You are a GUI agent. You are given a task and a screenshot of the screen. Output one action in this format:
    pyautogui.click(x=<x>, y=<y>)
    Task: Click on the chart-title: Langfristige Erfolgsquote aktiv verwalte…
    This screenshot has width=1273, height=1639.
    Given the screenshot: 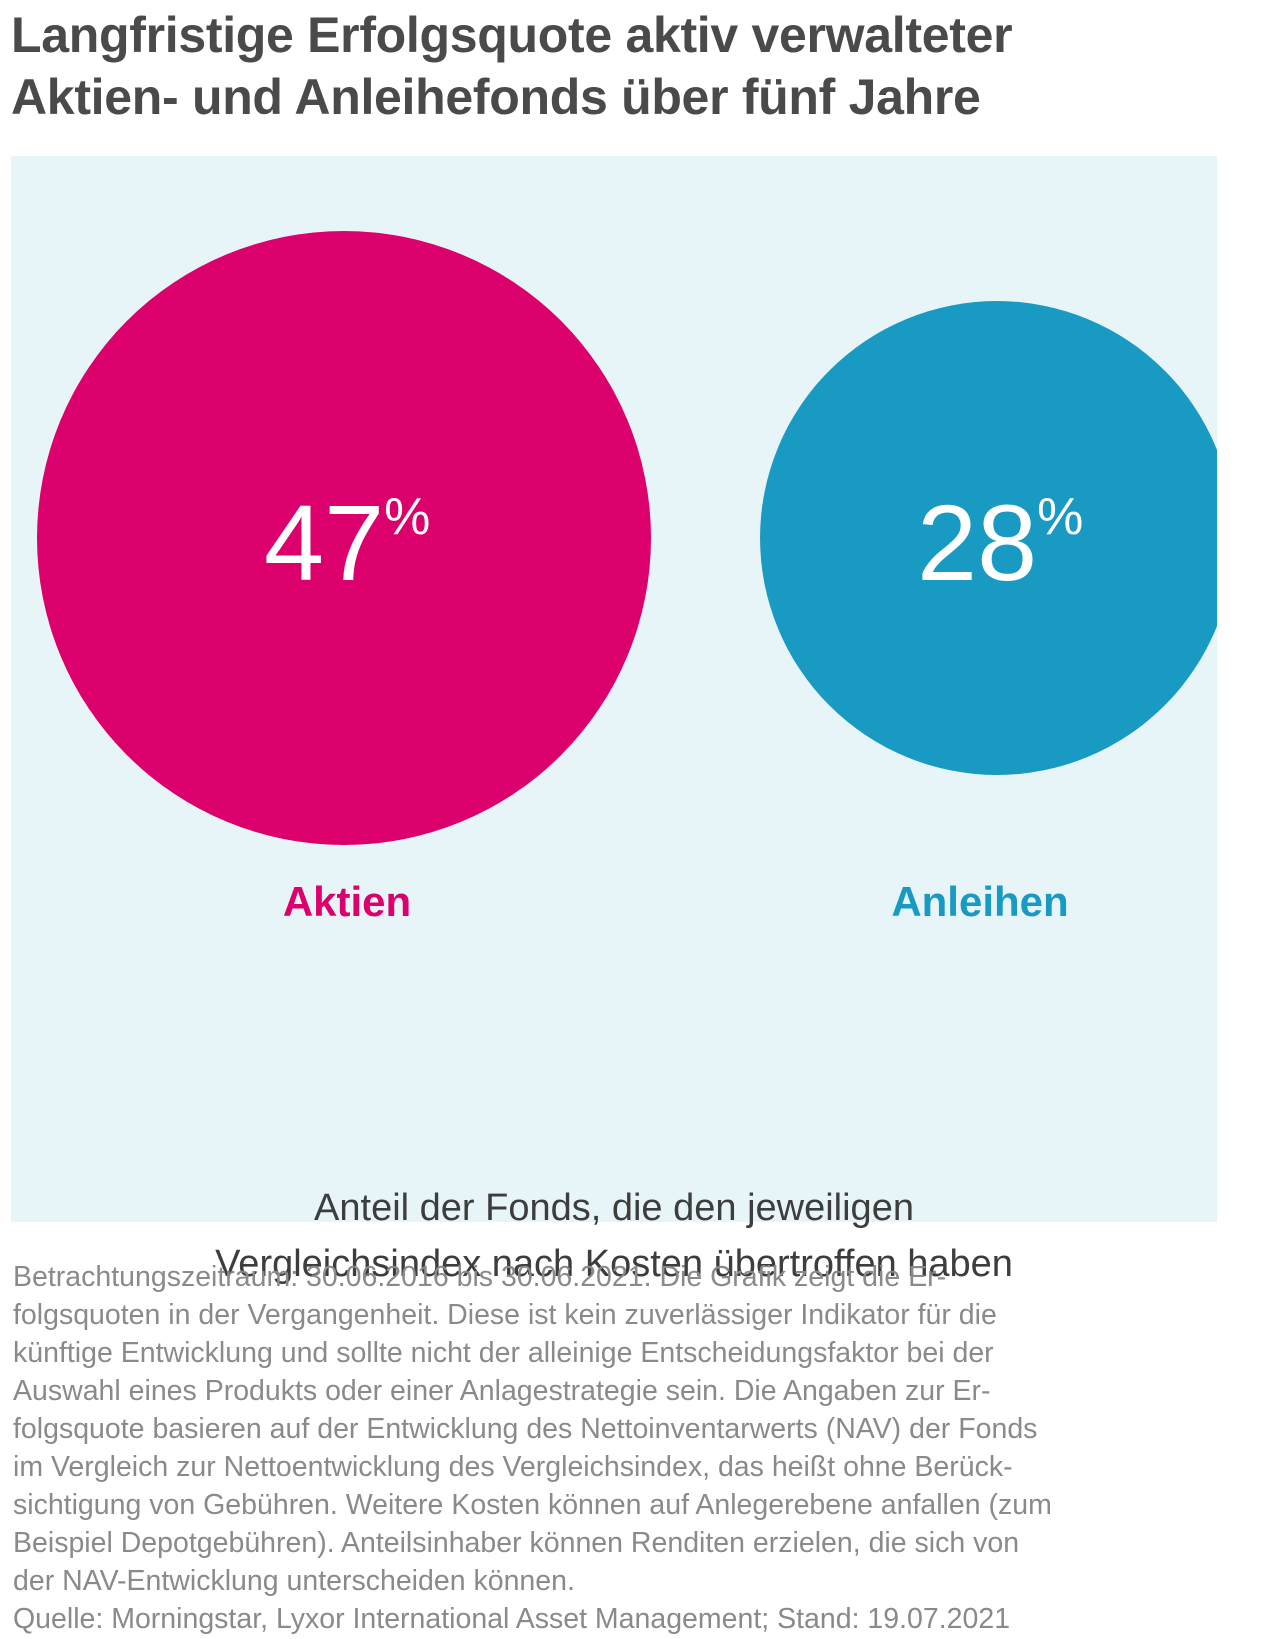 What is the action you would take?
    pyautogui.click(x=631, y=66)
    